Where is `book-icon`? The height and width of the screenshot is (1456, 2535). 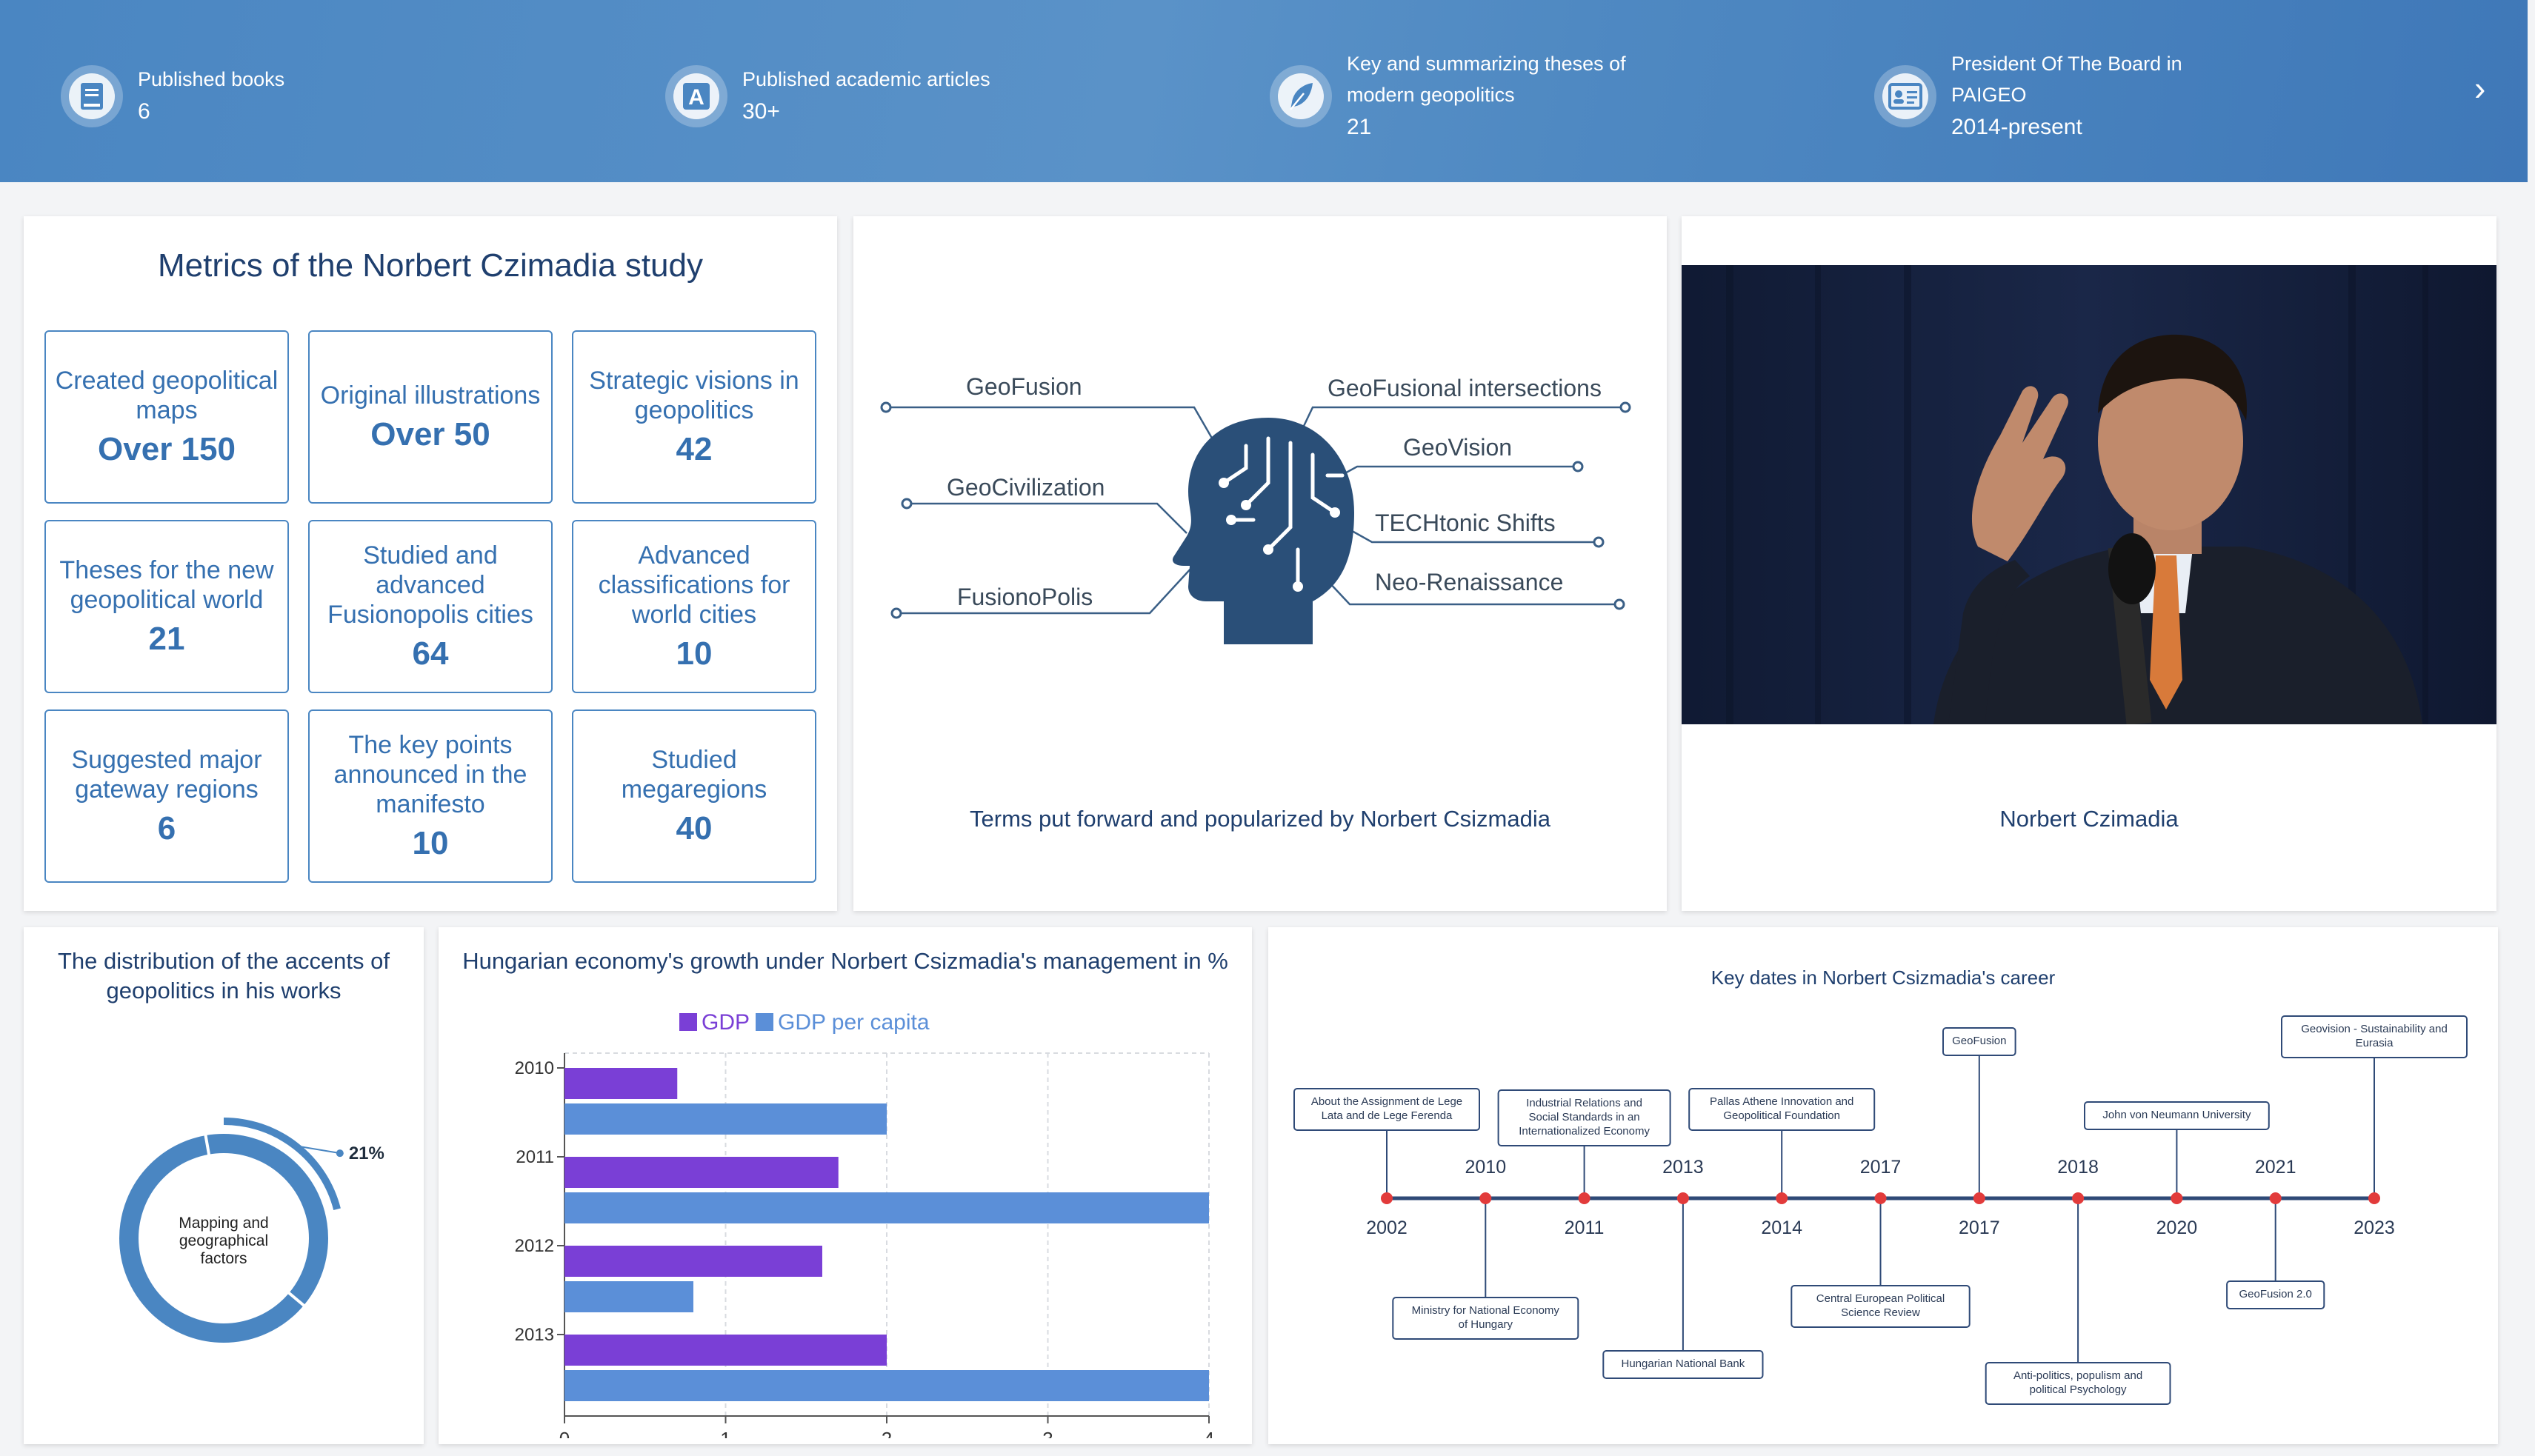
book-icon is located at coordinates (92, 96).